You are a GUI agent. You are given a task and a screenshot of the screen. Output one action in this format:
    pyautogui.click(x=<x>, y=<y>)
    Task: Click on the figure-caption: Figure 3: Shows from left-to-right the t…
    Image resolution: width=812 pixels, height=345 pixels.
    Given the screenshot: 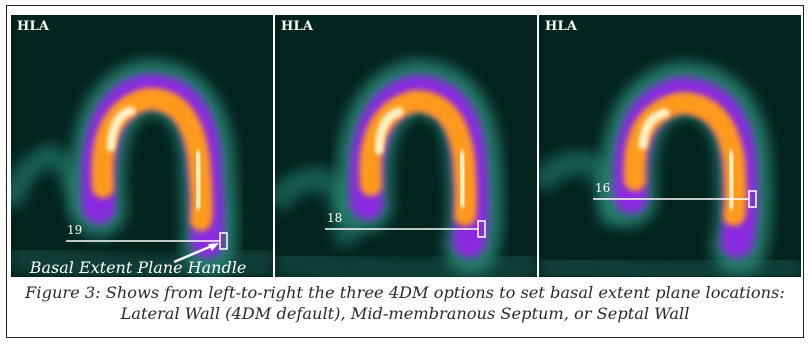 What is the action you would take?
    pyautogui.click(x=405, y=303)
    